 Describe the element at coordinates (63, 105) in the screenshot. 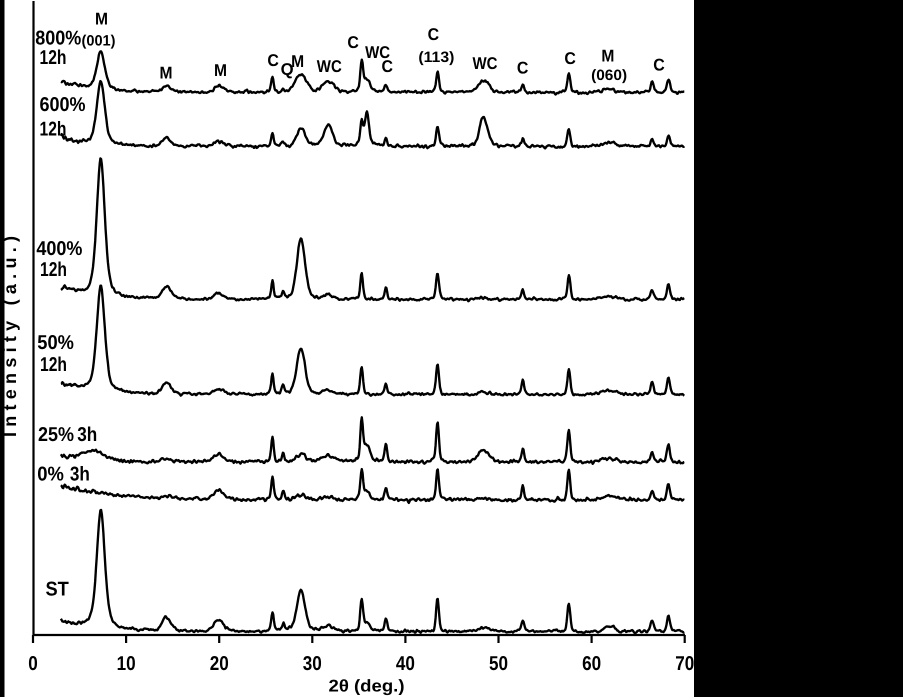

I see `svg-text: 600%` at that location.